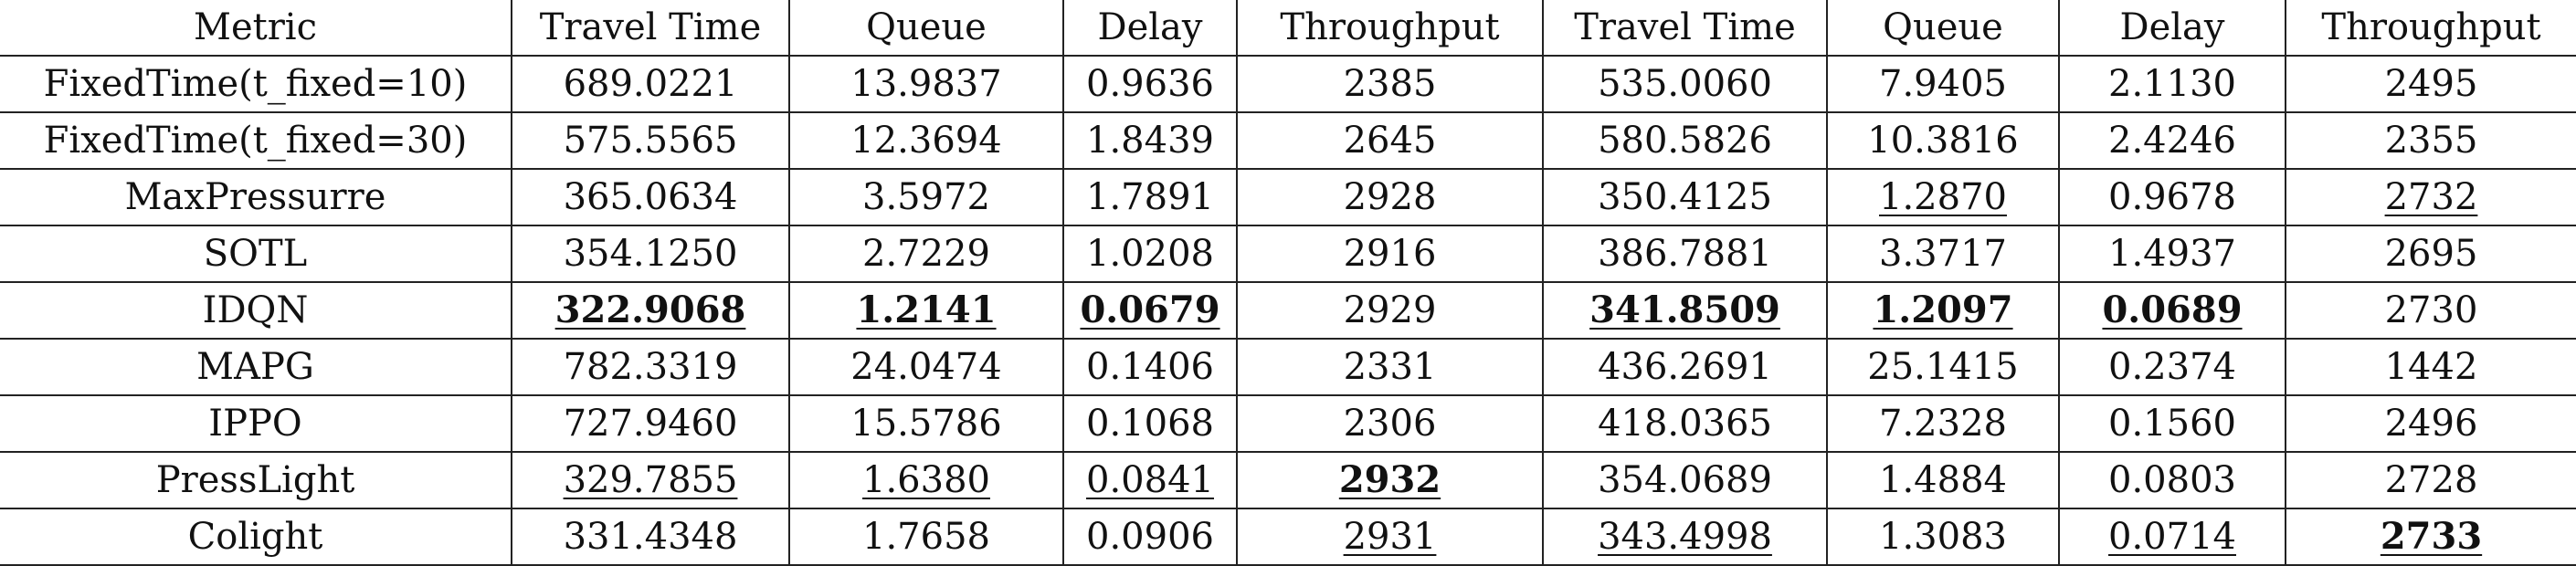 The height and width of the screenshot is (566, 2576). I want to click on cell-value: 1.7891, so click(1150, 197).